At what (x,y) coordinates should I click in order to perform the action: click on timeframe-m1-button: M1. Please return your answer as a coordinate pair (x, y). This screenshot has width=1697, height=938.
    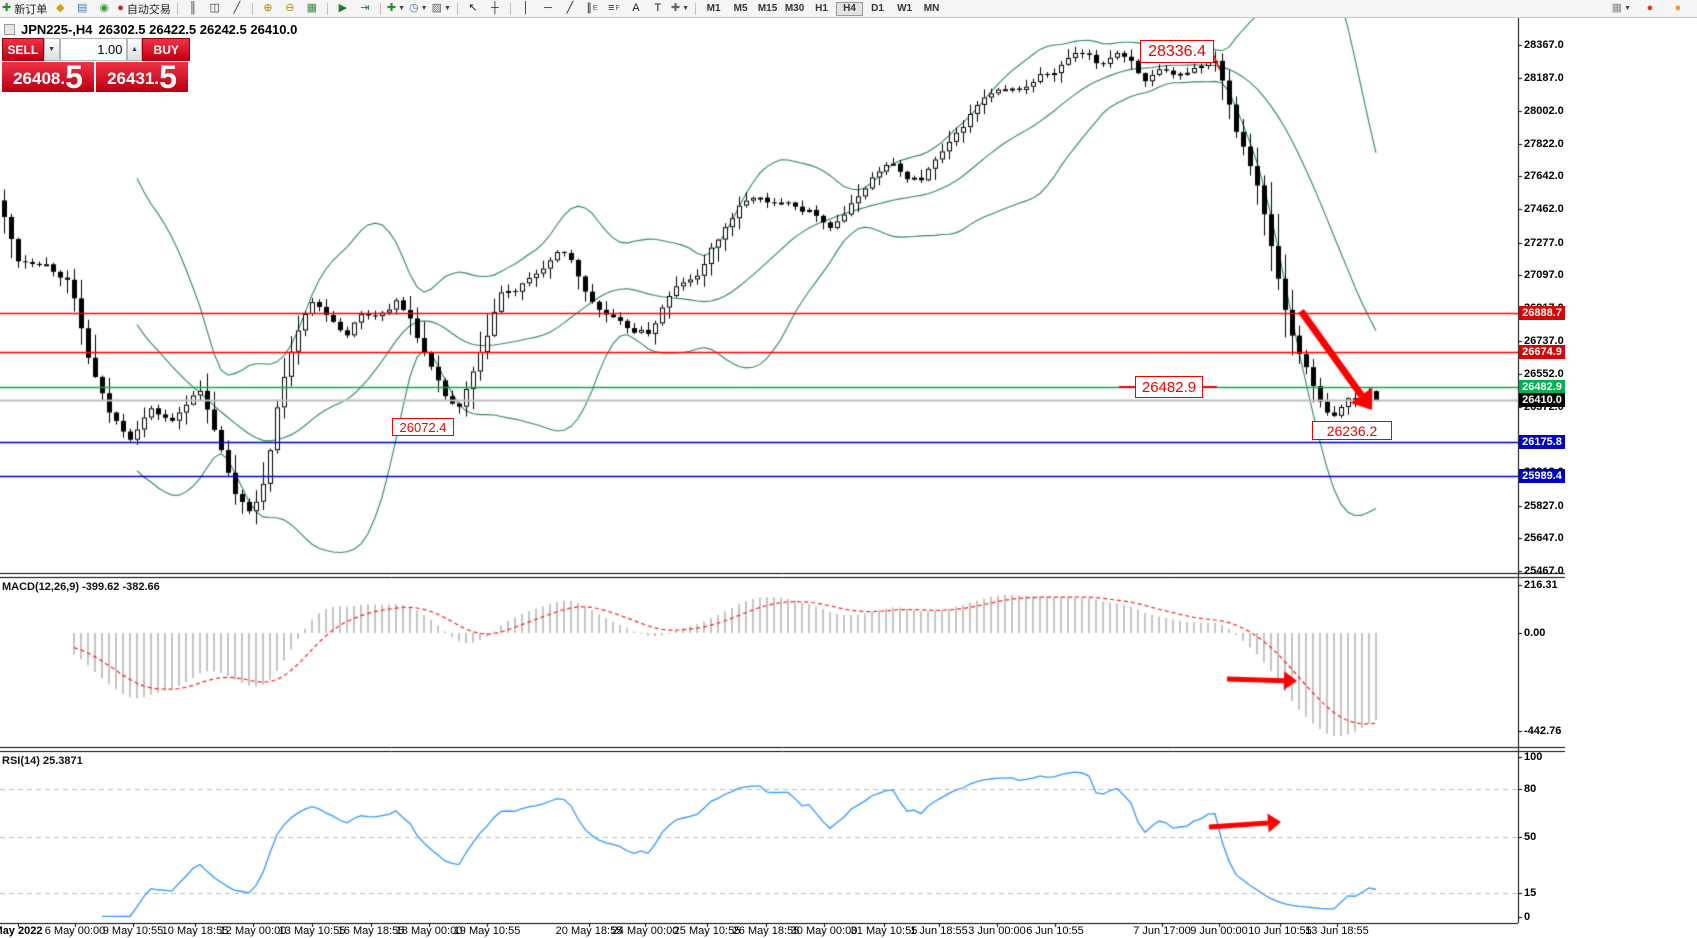
    Looking at the image, I should click on (713, 8).